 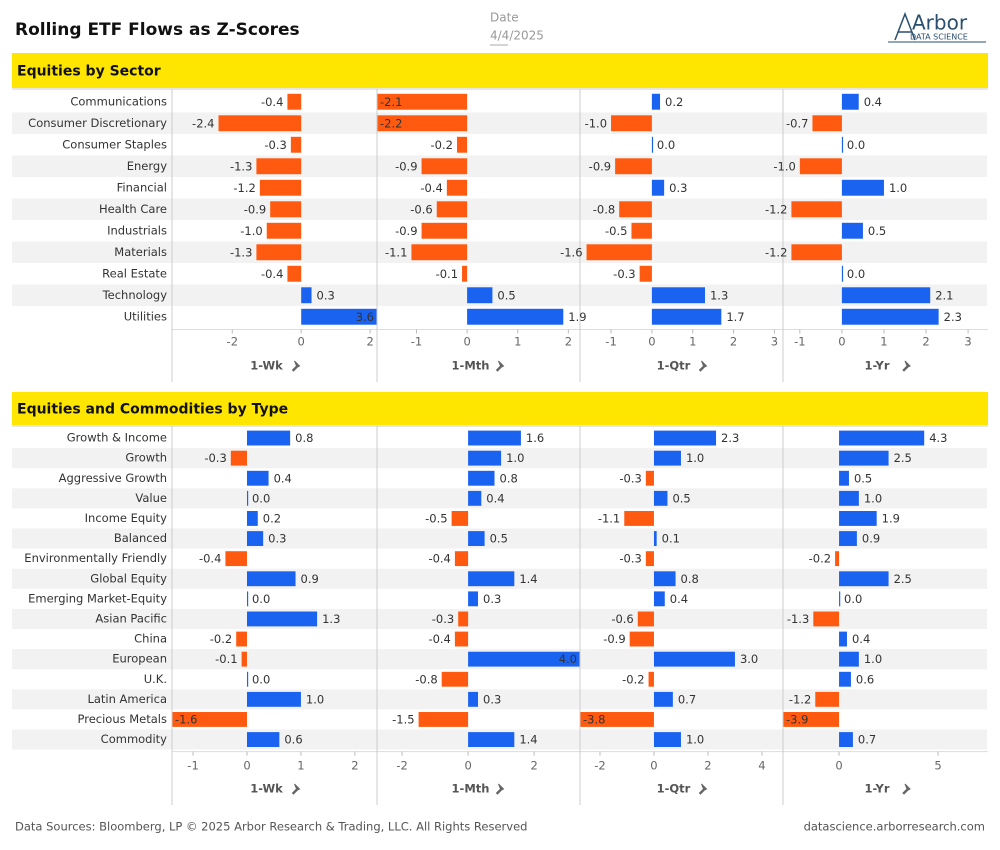 What do you see at coordinates (95, 558) in the screenshot?
I see `category-label: Environmentally Friendly` at bounding box center [95, 558].